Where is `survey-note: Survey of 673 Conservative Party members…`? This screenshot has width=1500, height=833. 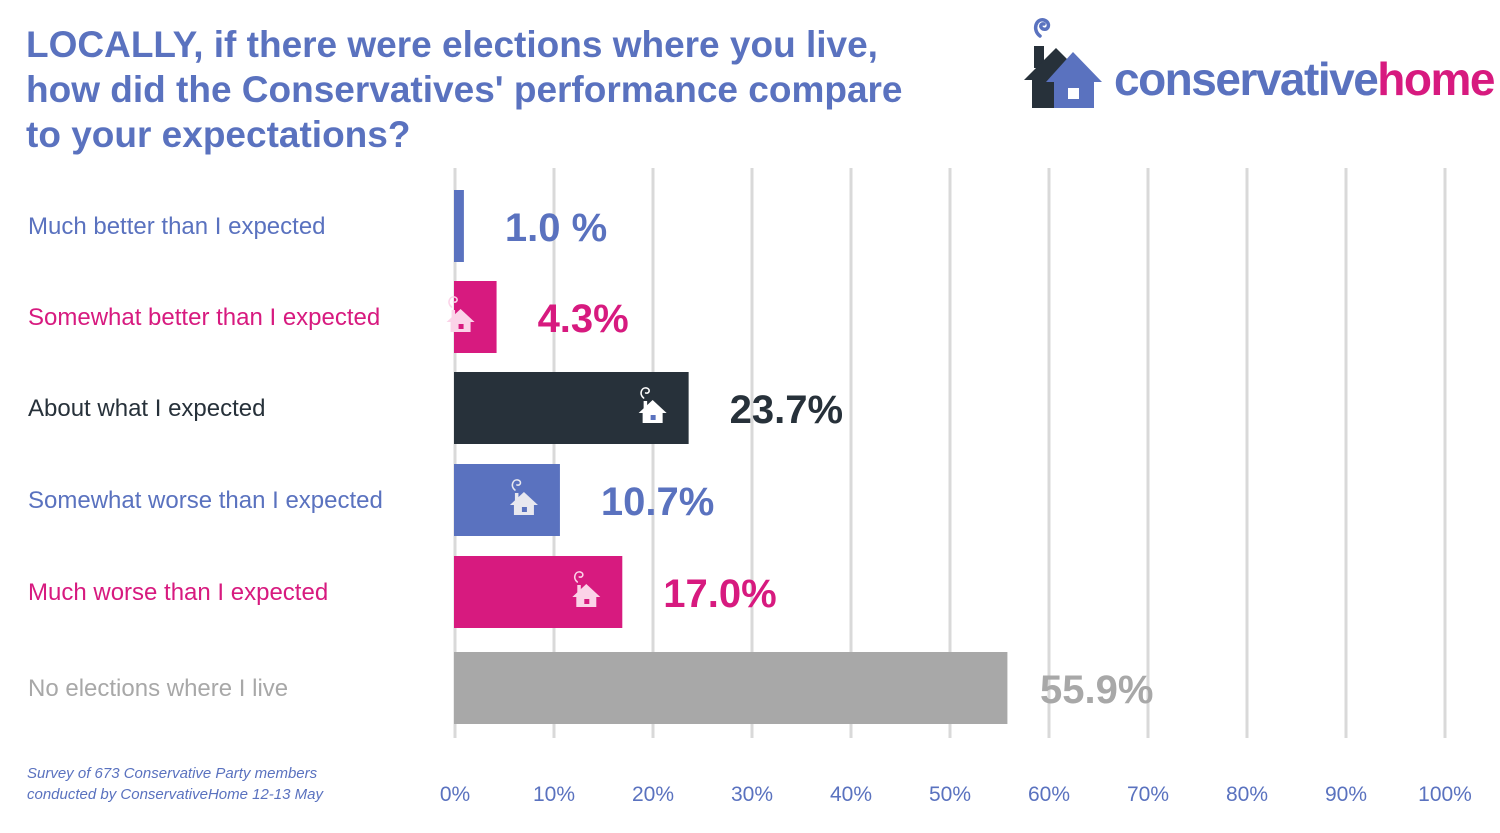 survey-note: Survey of 673 Conservative Party members… is located at coordinates (175, 784).